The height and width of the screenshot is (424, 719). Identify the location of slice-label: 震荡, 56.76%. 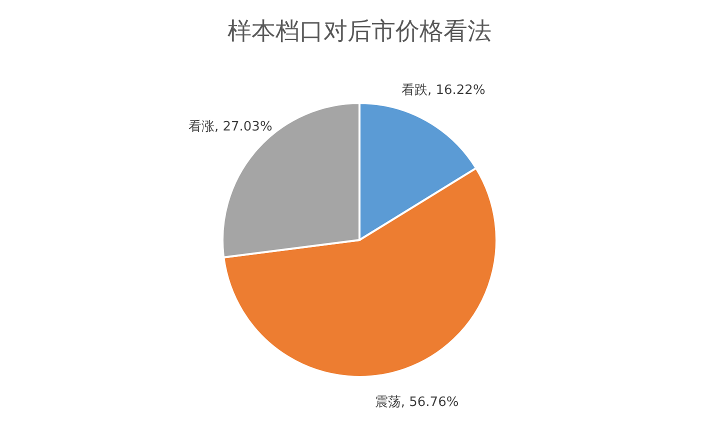
(416, 402).